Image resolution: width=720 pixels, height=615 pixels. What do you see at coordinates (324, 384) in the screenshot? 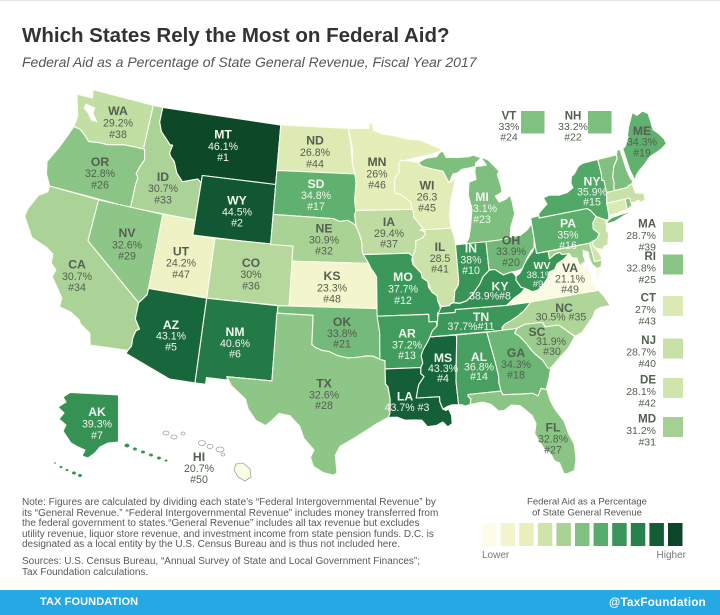
I see `svg-text: TX` at bounding box center [324, 384].